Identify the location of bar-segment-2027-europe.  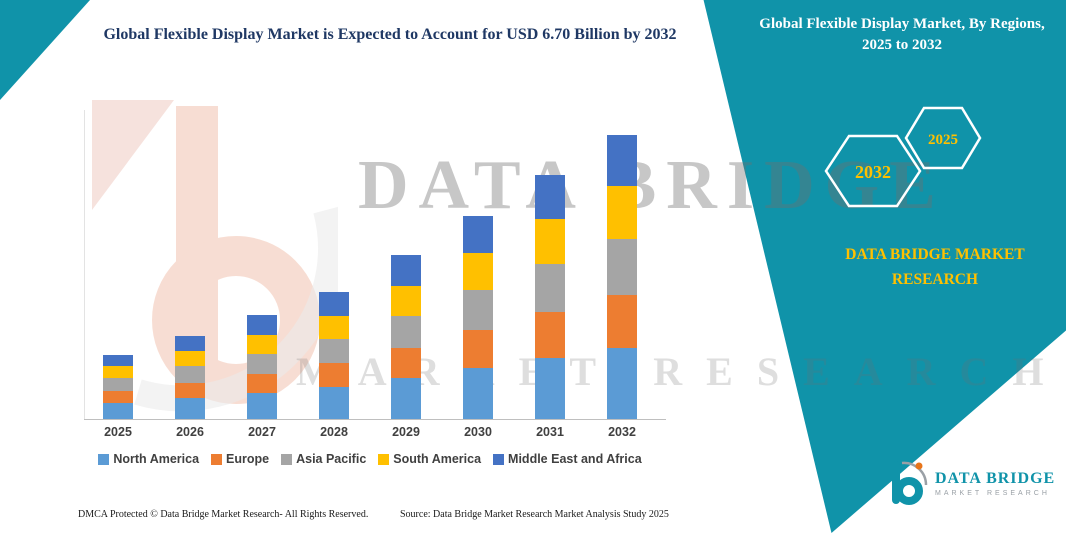
(262, 384).